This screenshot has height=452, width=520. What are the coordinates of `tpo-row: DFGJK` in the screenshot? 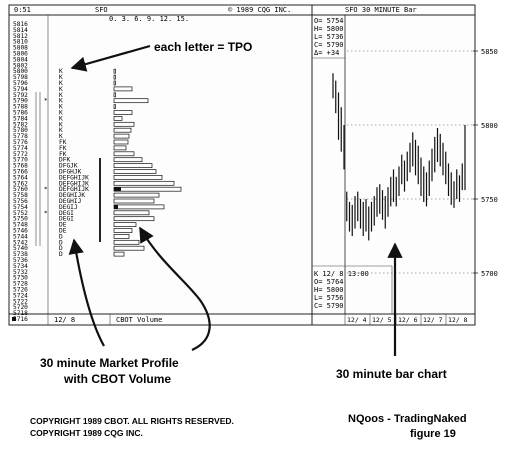 It's located at (68, 166).